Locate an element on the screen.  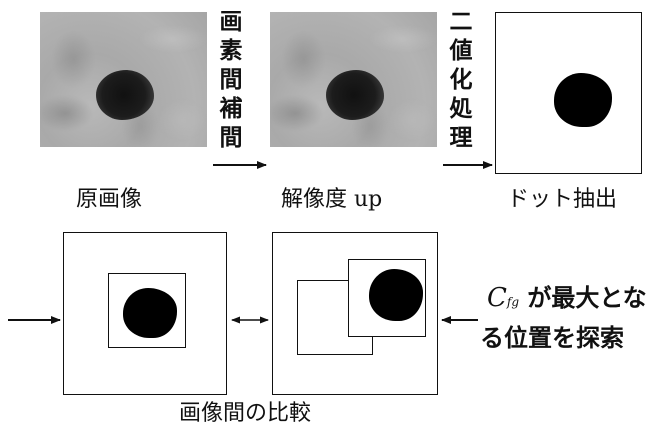
search-note-line2: る位置を探索 is located at coordinates (552, 338).